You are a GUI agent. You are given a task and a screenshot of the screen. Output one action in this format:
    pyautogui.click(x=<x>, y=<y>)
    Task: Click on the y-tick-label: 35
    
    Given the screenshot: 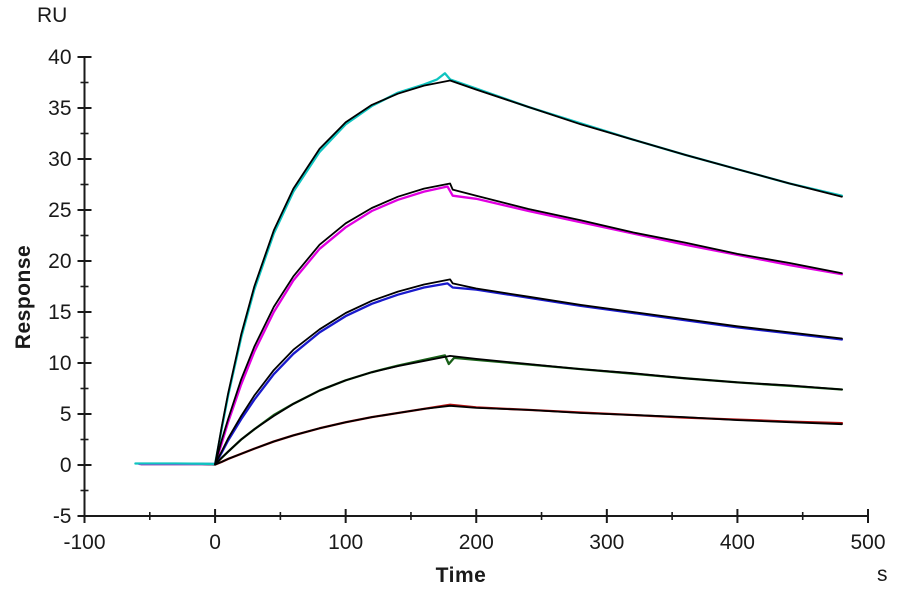 What is the action you would take?
    pyautogui.click(x=59, y=108)
    